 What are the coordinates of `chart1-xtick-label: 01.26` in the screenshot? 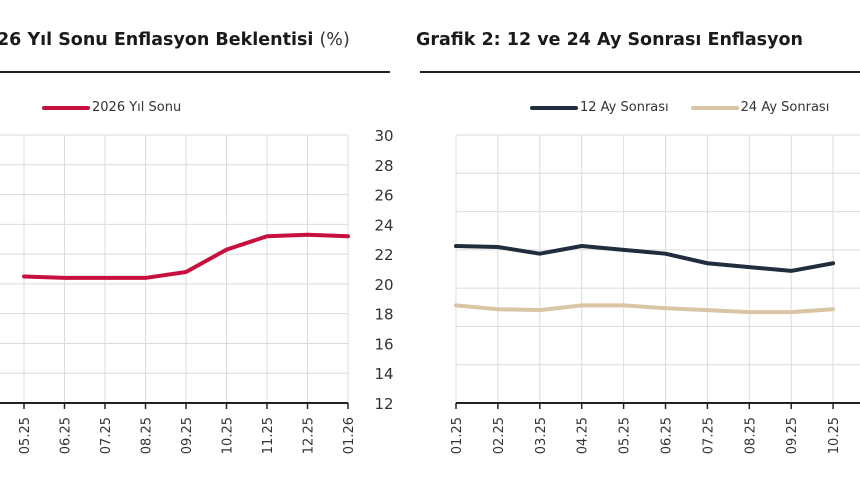 It's located at (349, 435).